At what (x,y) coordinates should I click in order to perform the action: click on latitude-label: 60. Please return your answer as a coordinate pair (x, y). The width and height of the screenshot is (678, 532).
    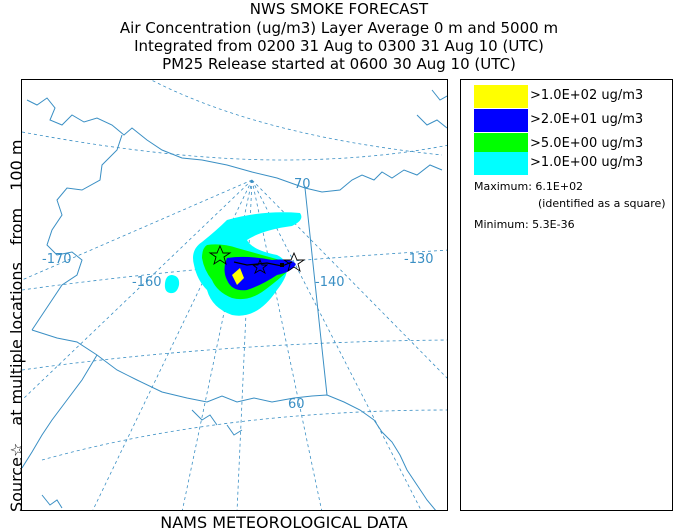
    Looking at the image, I should click on (296, 404).